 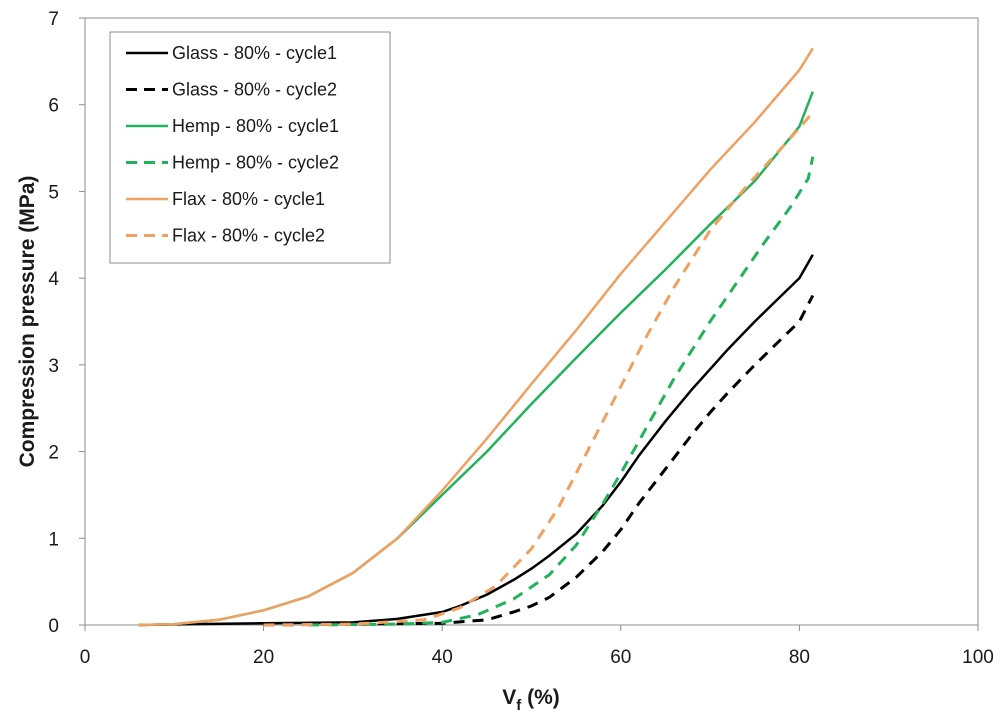 I want to click on legend-label: Hemp - 80% - cycle2, so click(x=255, y=163).